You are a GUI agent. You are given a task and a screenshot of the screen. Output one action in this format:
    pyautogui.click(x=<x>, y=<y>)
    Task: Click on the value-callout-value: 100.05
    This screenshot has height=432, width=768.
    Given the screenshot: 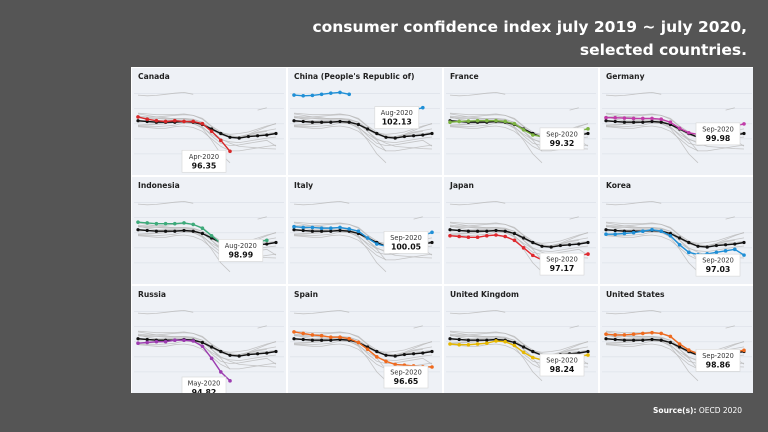 What is the action you would take?
    pyautogui.click(x=406, y=246)
    